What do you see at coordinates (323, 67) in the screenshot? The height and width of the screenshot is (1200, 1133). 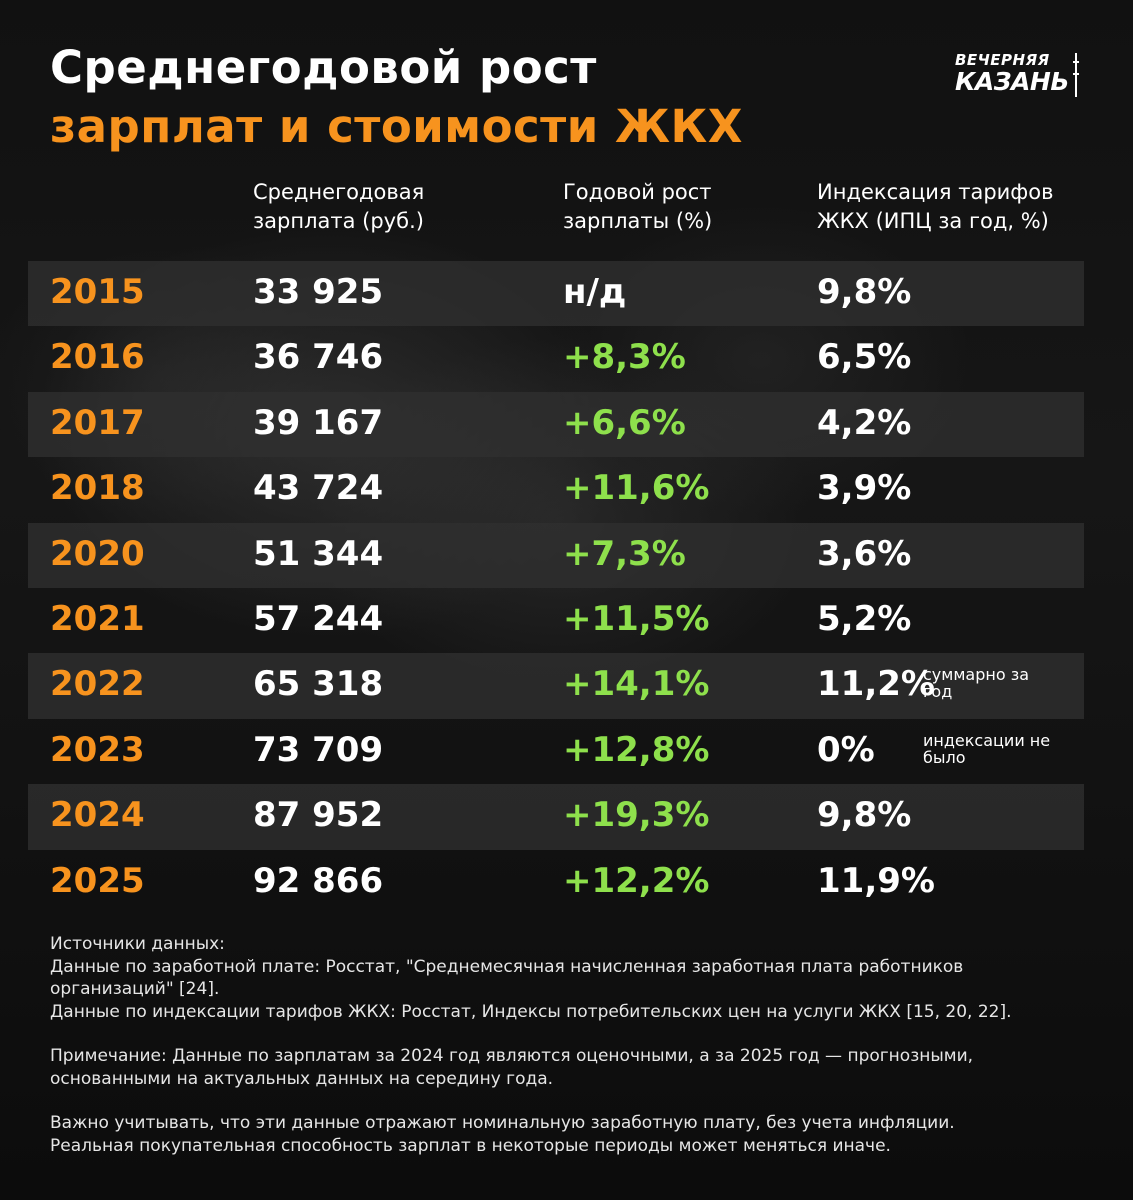 I see `title-line-1: Среднегодовой рост` at bounding box center [323, 67].